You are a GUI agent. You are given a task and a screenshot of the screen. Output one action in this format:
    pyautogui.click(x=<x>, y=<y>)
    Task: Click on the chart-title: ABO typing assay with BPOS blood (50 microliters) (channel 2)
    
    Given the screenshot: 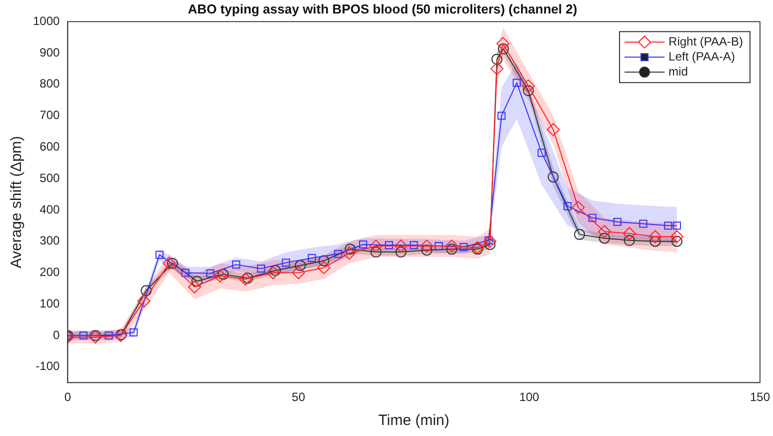 What is the action you would take?
    pyautogui.click(x=383, y=8)
    